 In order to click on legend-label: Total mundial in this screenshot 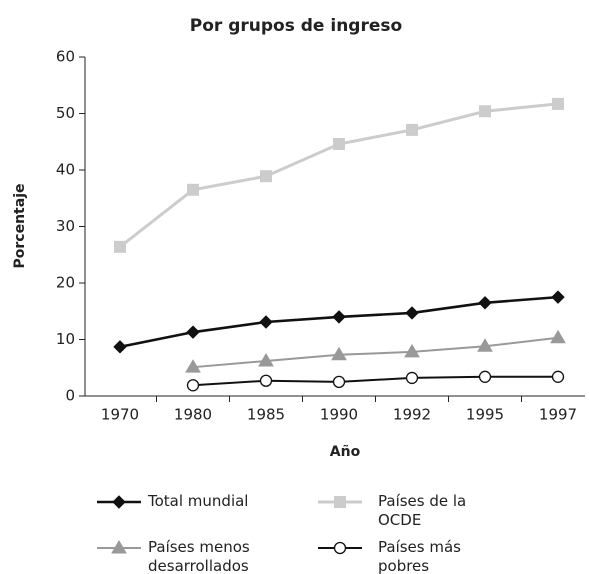, I will do `click(198, 501)`.